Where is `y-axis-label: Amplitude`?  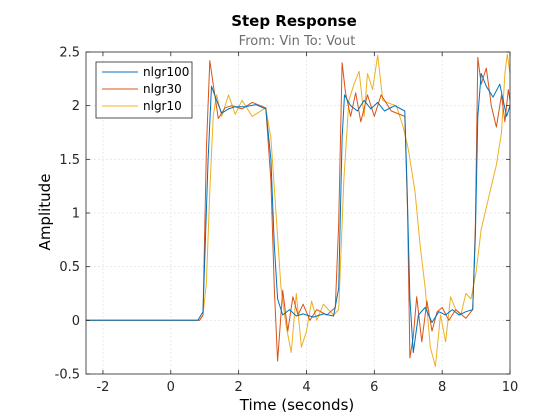 y-axis-label: Amplitude is located at coordinates (45, 212).